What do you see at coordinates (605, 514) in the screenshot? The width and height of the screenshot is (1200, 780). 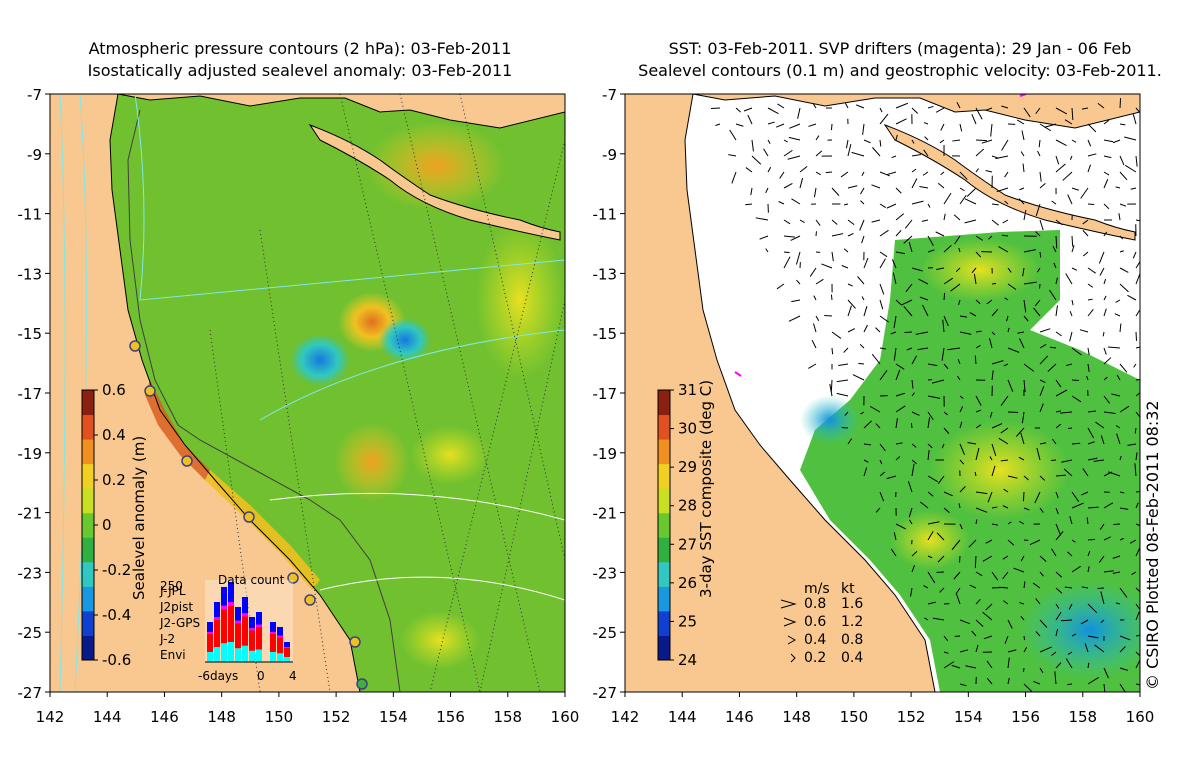 I see `y-tick-label: -21` at bounding box center [605, 514].